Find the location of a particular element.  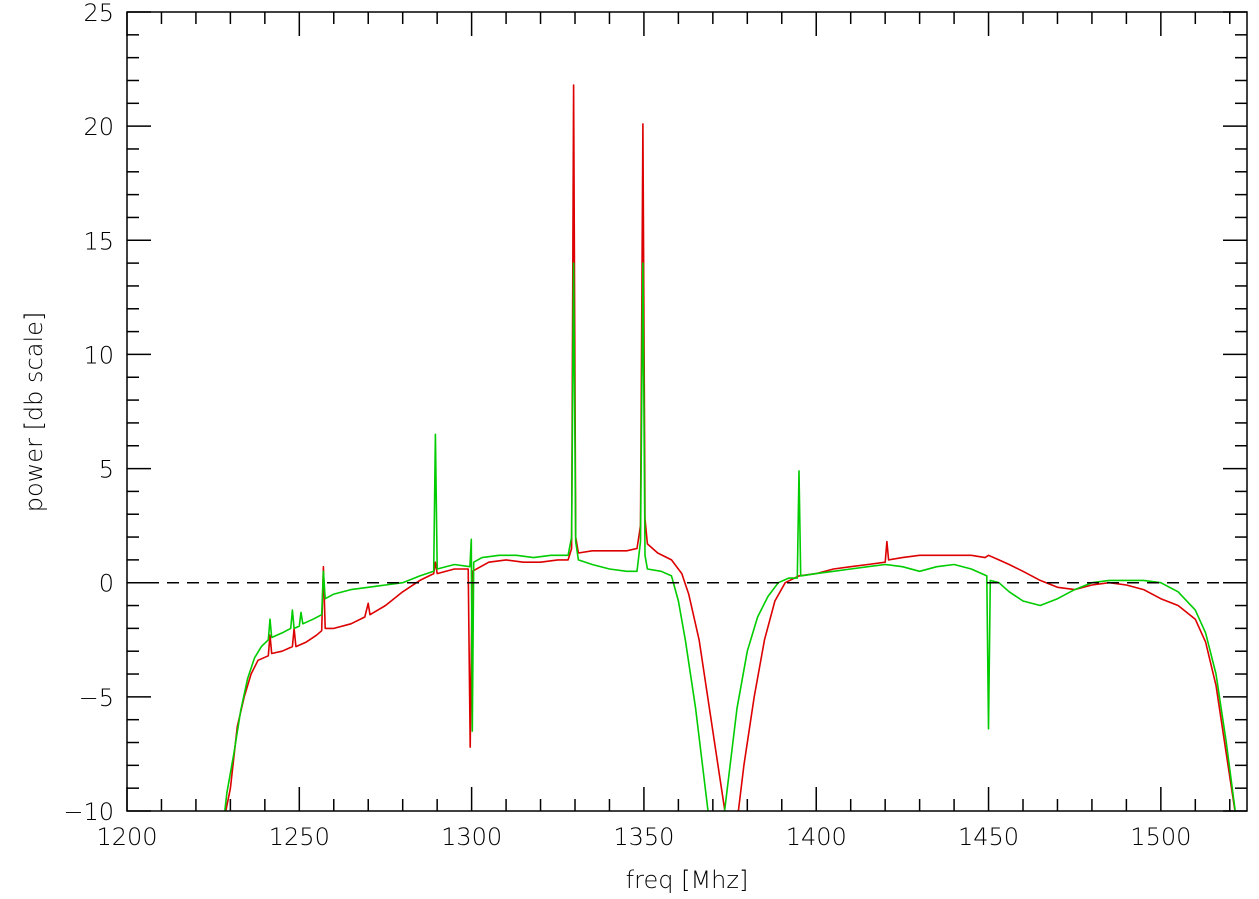

y-tick-label: 20 is located at coordinates (98, 127).